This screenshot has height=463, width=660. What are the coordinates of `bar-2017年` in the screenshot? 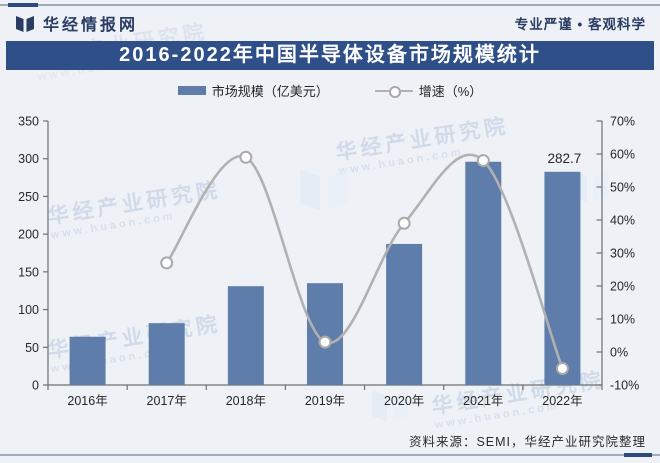 It's located at (166, 354).